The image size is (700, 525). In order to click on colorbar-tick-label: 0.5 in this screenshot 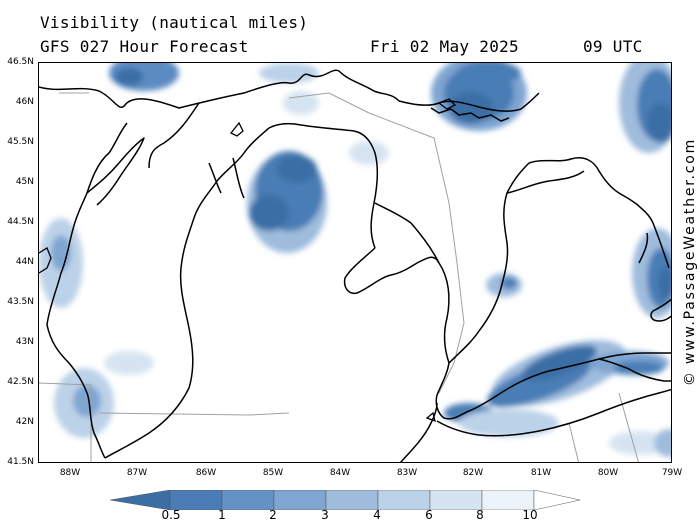, I will do `click(171, 515)`.